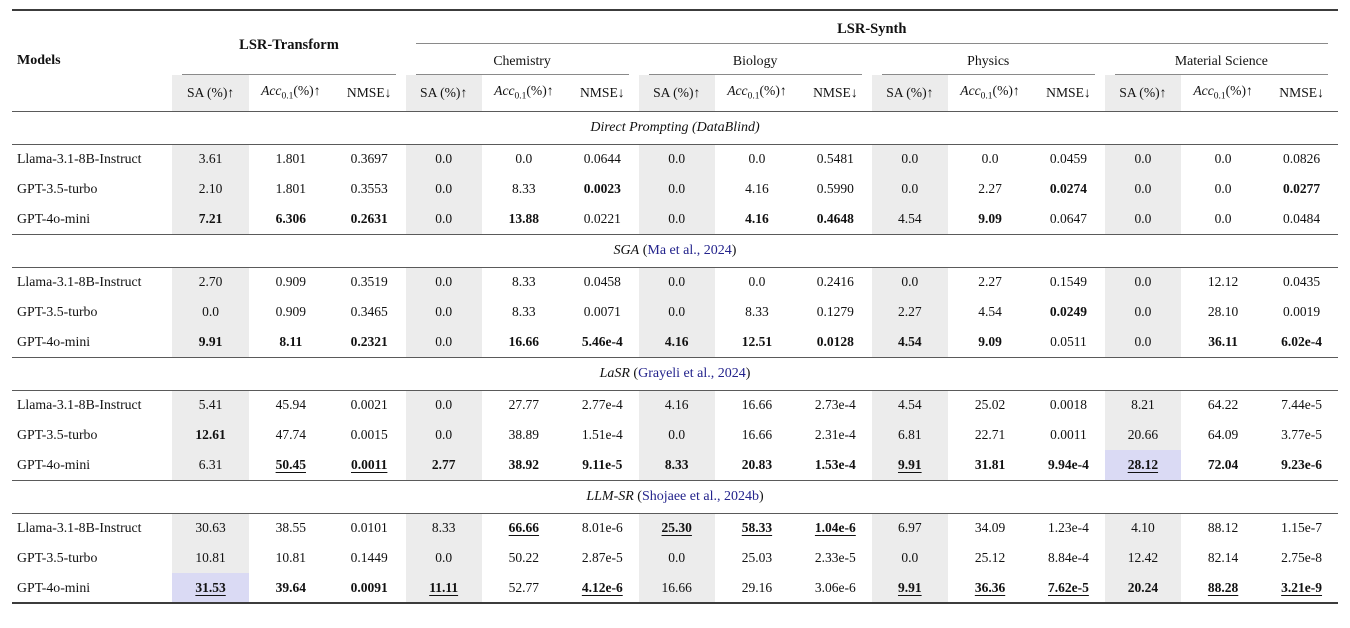 This screenshot has width=1350, height=628. I want to click on domain-header-biology: Biology, so click(755, 59).